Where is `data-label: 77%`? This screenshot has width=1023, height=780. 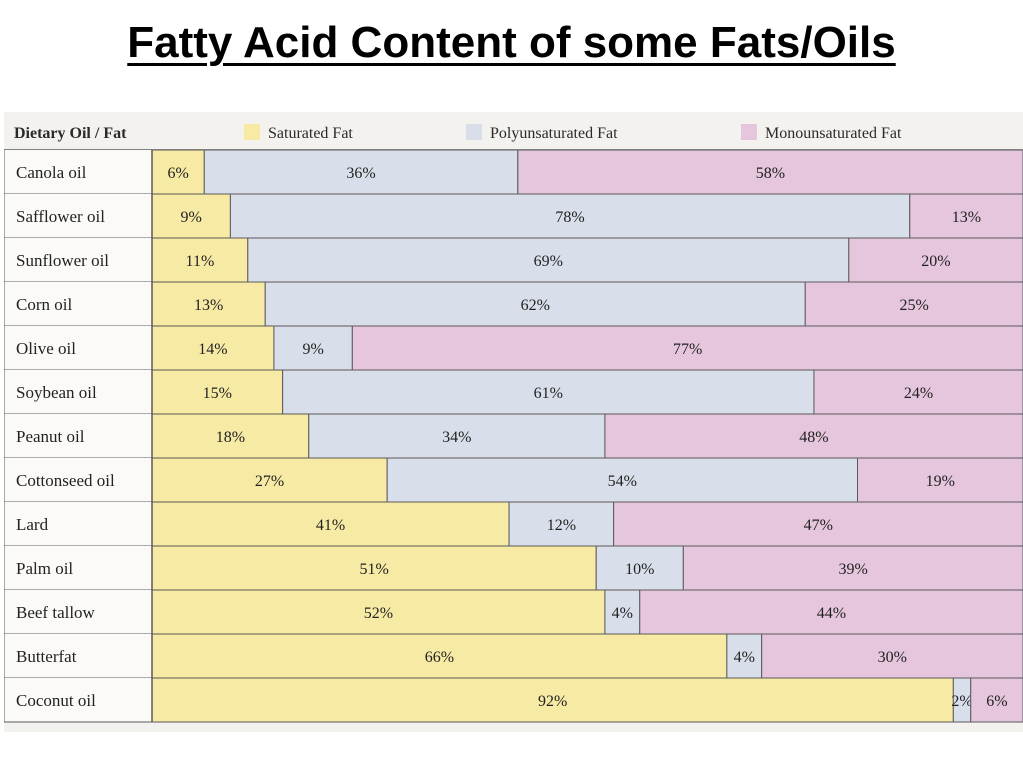
data-label: 77% is located at coordinates (687, 349).